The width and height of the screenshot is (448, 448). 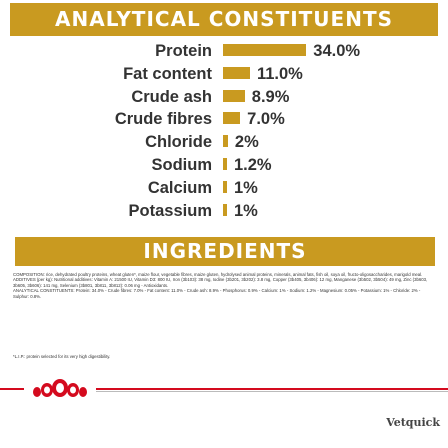 I want to click on nutrient-label: Calcium, so click(x=179, y=187).